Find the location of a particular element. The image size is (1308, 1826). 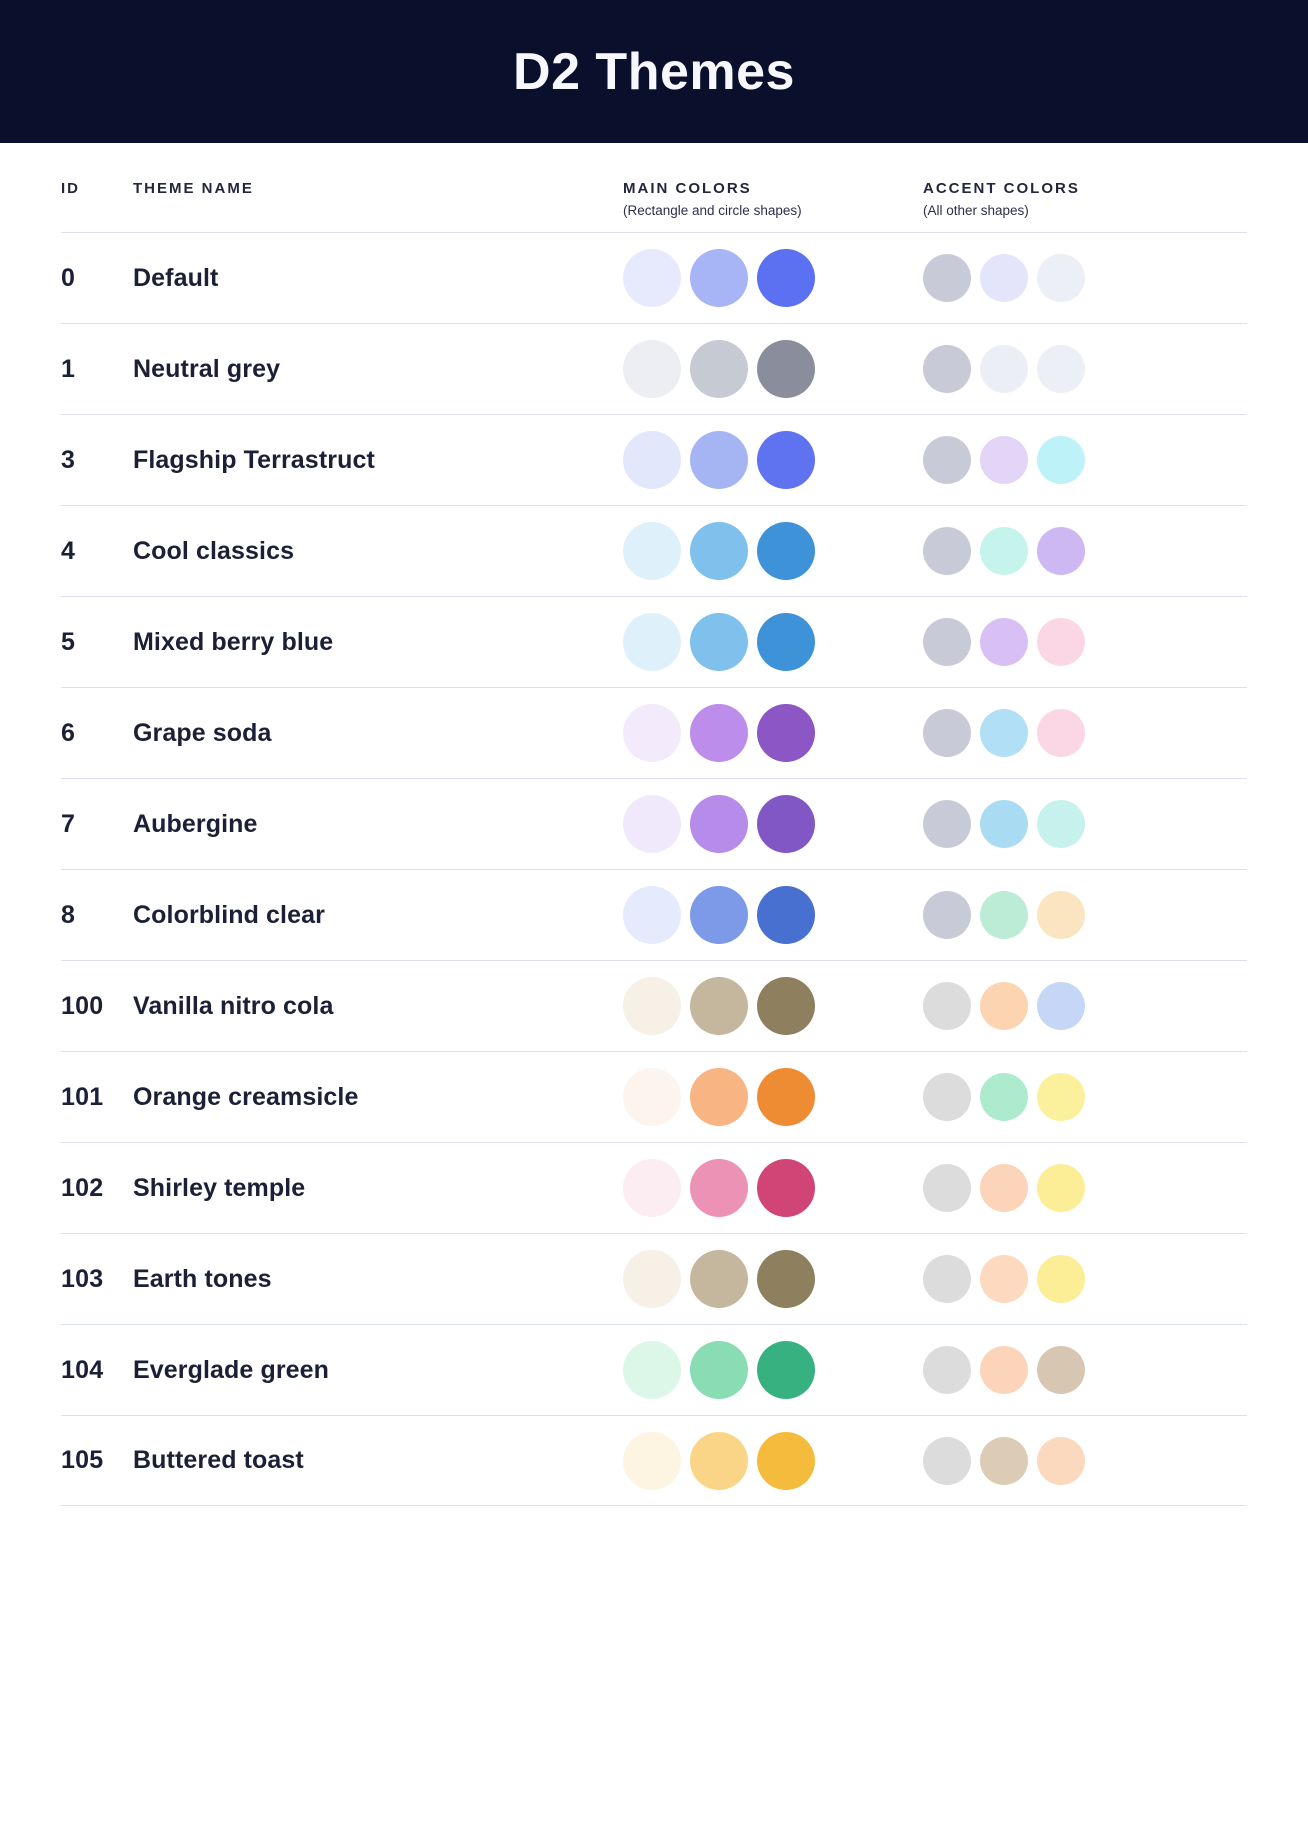

theme-id: 102 is located at coordinates (82, 1187).